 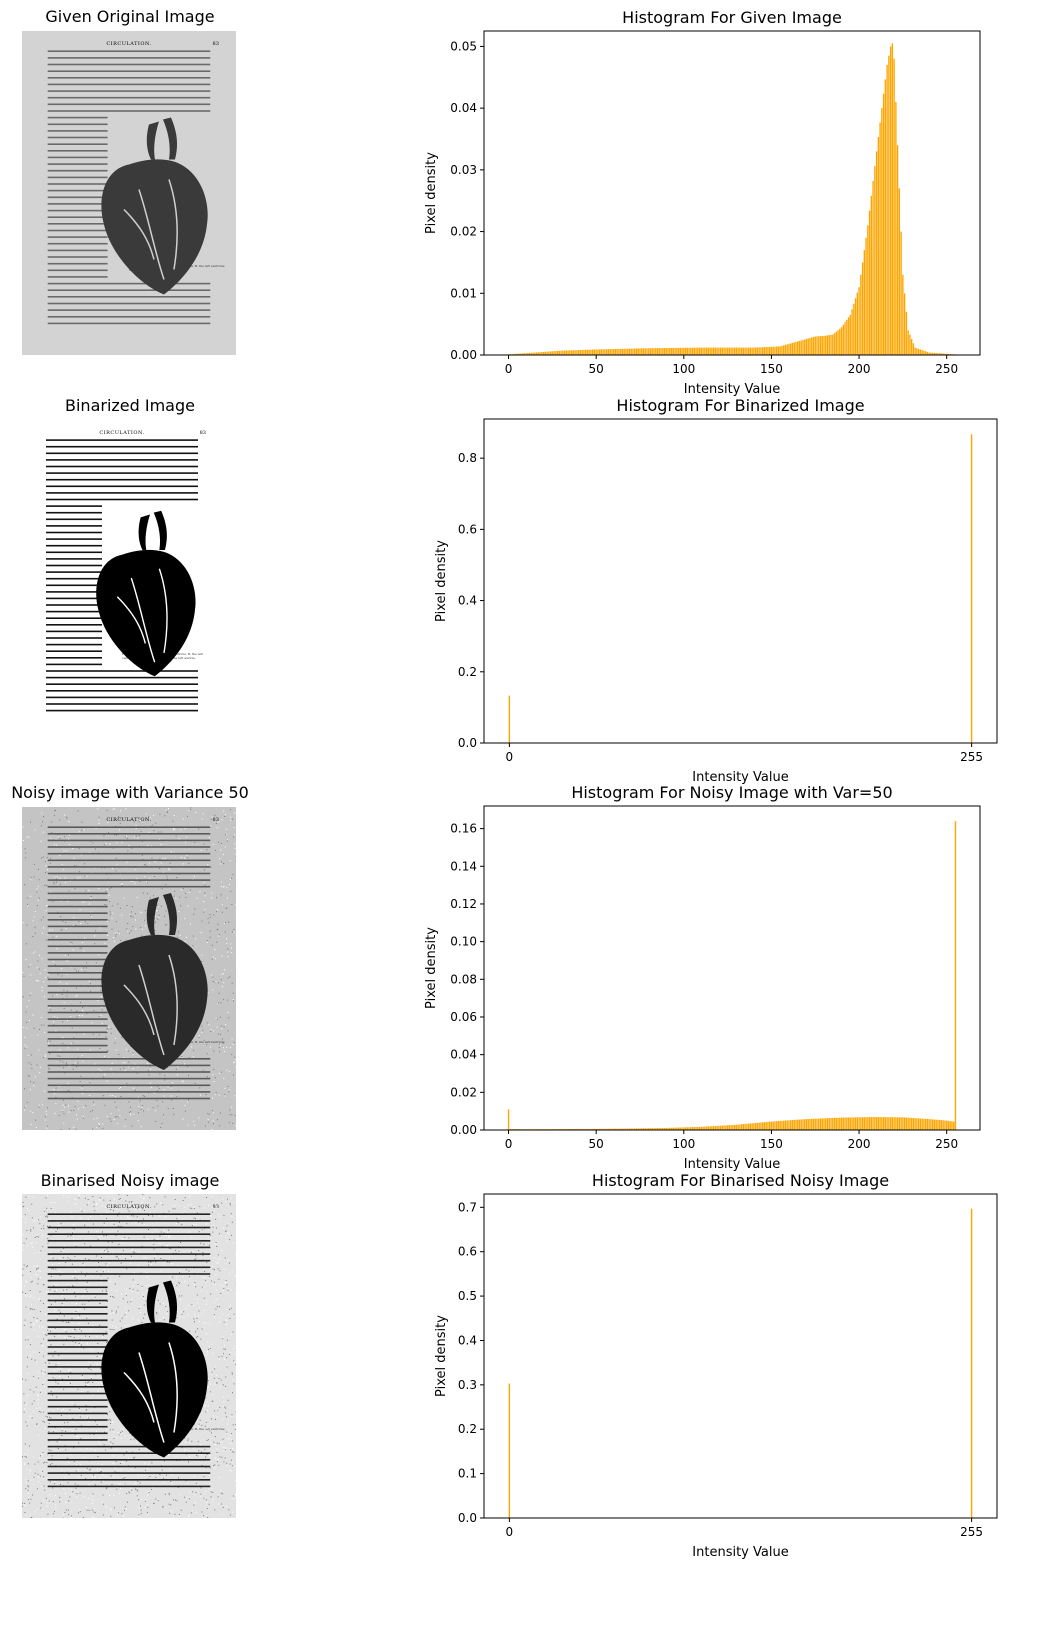 I want to click on bars, so click(x=732, y=975).